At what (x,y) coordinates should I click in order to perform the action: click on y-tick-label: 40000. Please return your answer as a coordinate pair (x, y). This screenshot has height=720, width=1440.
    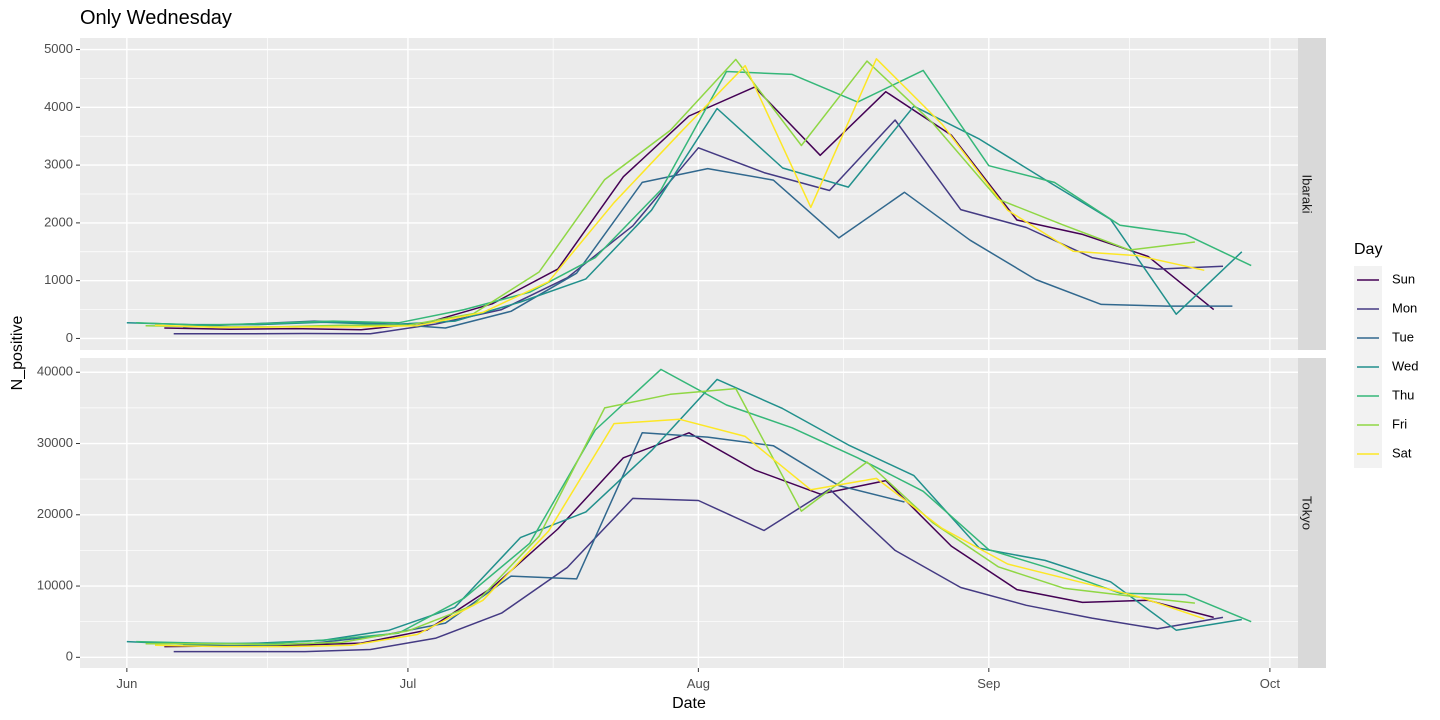
    Looking at the image, I should click on (55, 371).